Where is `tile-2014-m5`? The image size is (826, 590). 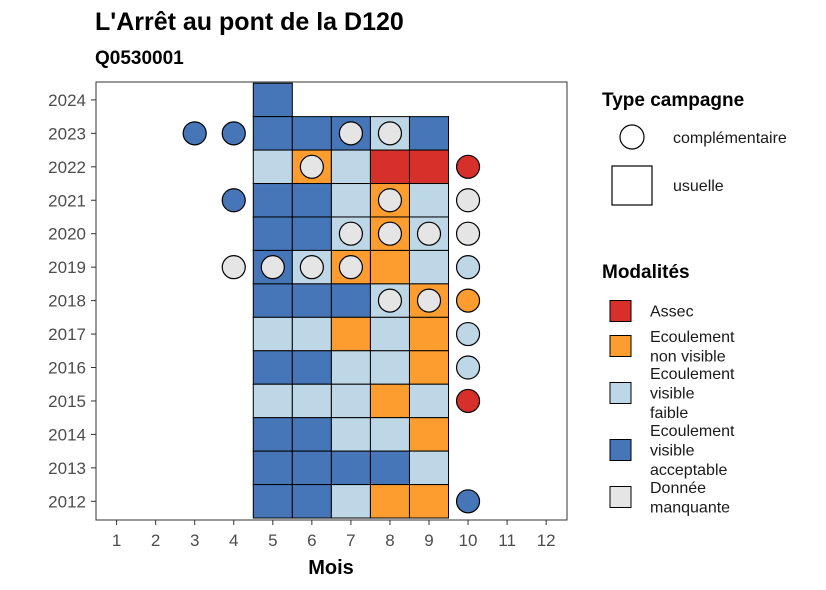
tile-2014-m5 is located at coordinates (272, 434).